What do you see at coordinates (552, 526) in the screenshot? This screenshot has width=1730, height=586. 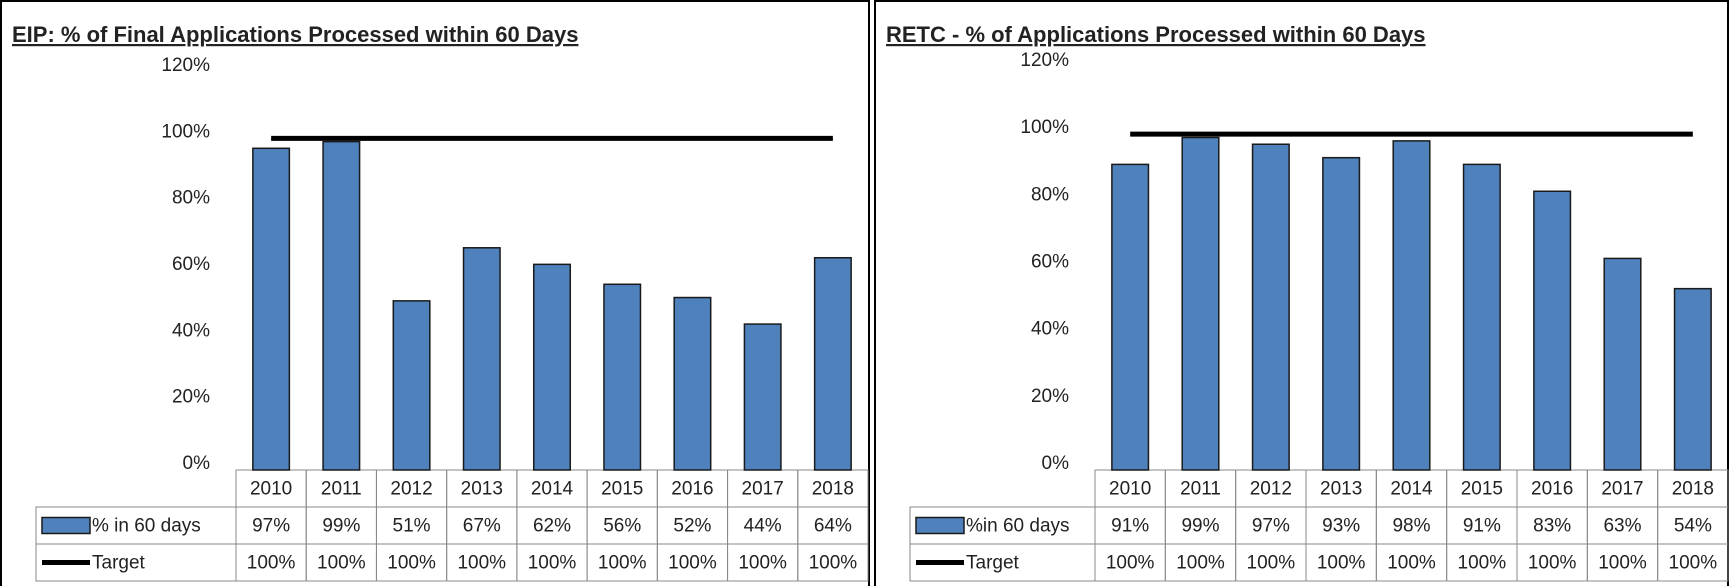 I see `data-label: 62%` at bounding box center [552, 526].